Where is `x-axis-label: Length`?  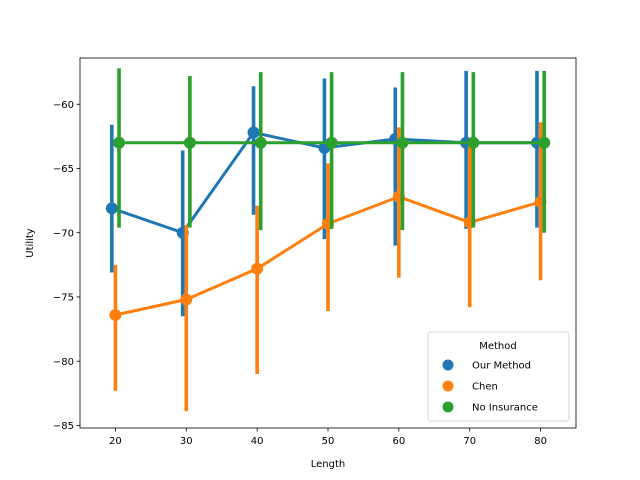
x-axis-label: Length is located at coordinates (328, 464).